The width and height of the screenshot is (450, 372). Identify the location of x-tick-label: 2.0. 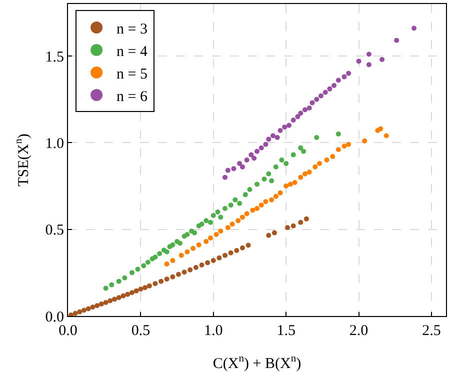
(358, 331).